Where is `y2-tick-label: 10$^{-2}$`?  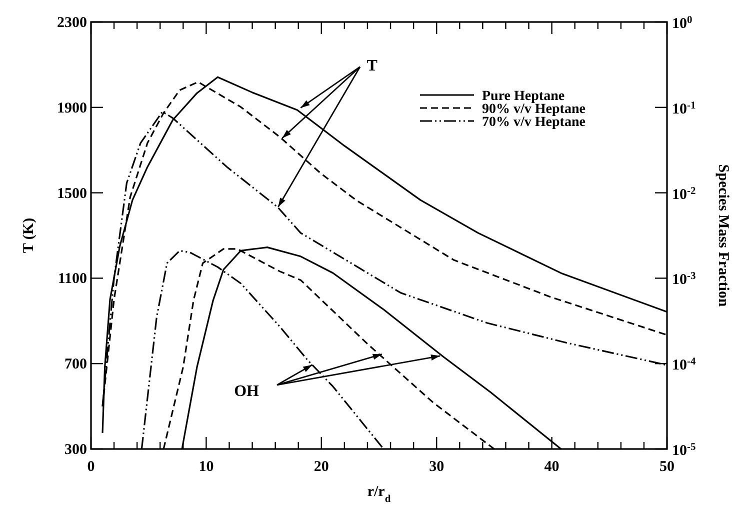
y2-tick-label: 10$^{-2}$ is located at coordinates (684, 194).